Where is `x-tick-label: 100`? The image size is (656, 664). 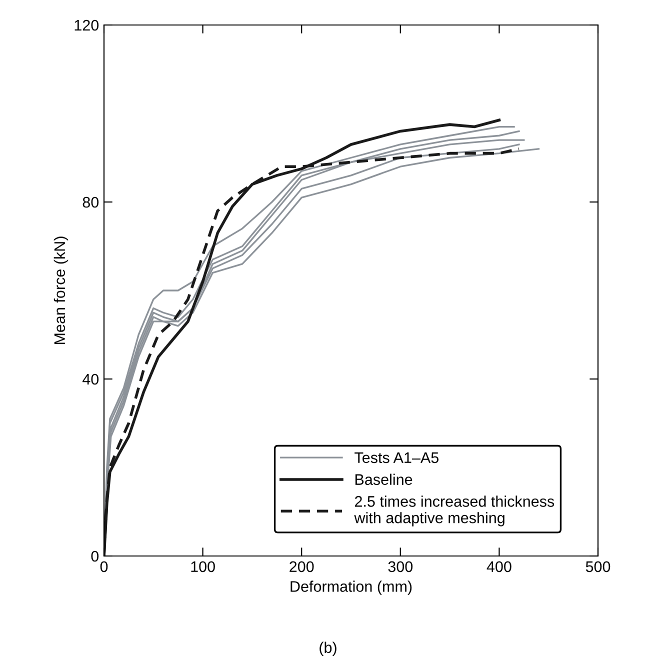 x-tick-label: 100 is located at coordinates (203, 566).